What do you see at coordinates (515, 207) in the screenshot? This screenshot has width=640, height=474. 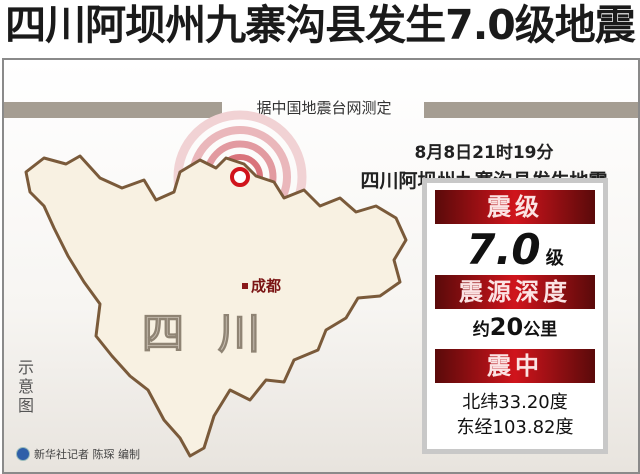 I see `magnitude-header: 震级` at bounding box center [515, 207].